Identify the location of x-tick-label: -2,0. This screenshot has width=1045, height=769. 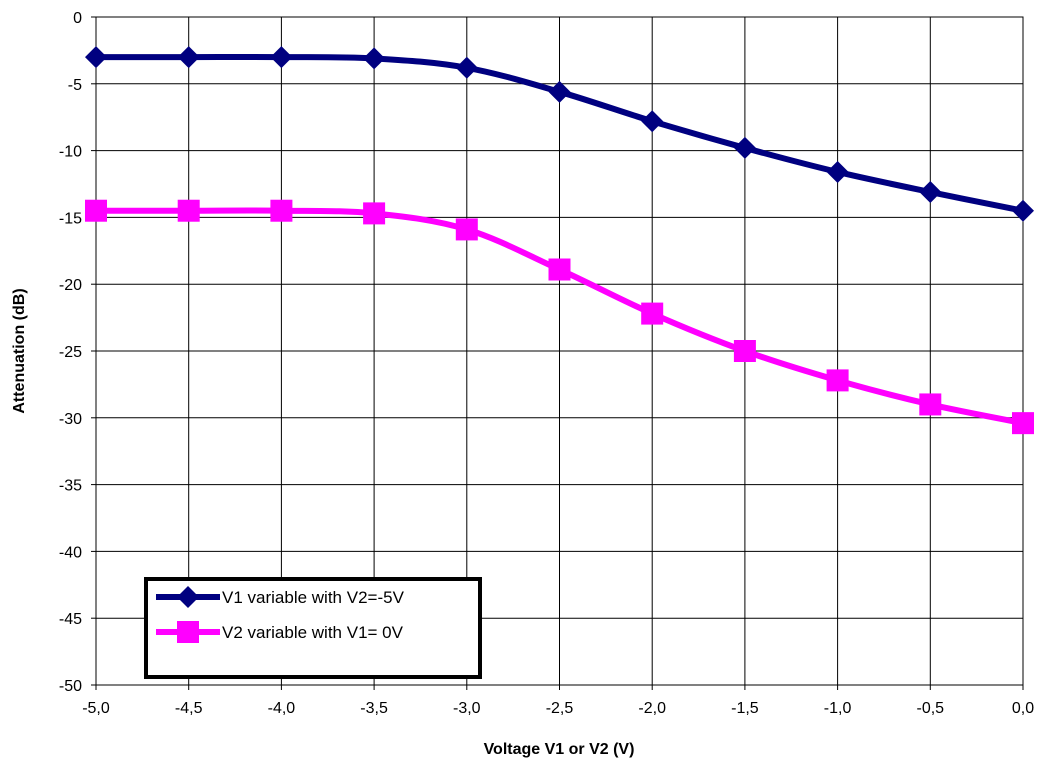
(652, 708).